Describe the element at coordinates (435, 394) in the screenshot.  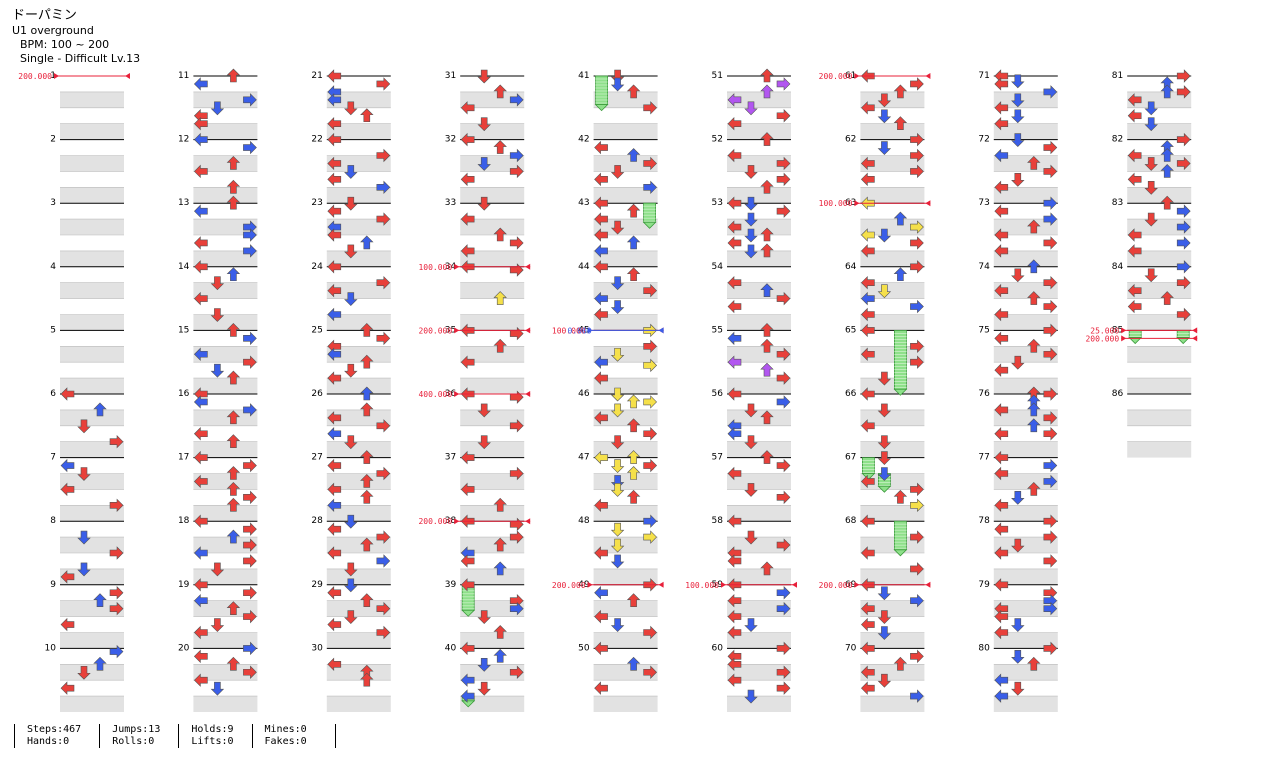
I see `bpm-label: 400.000` at that location.